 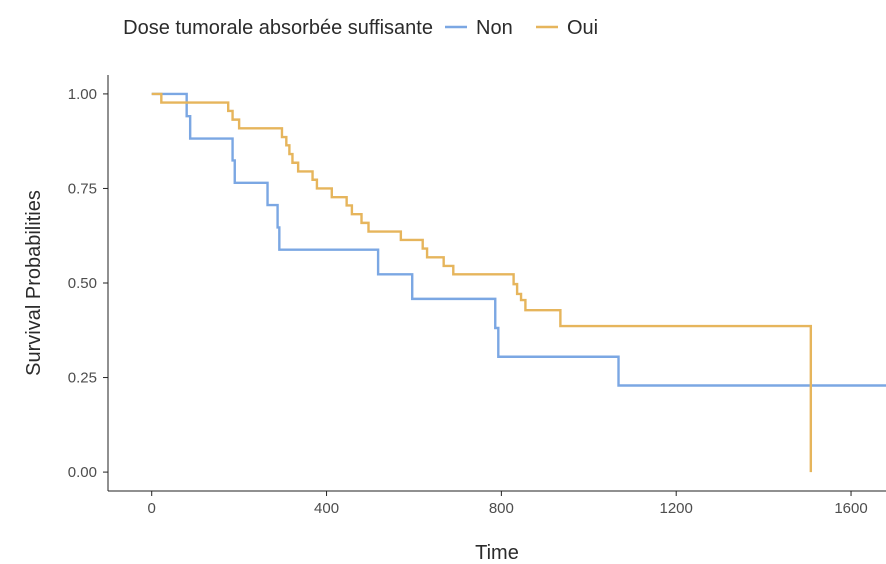 What do you see at coordinates (278, 28) in the screenshot?
I see `legend-title: Dose tumorale absorbée suffisante` at bounding box center [278, 28].